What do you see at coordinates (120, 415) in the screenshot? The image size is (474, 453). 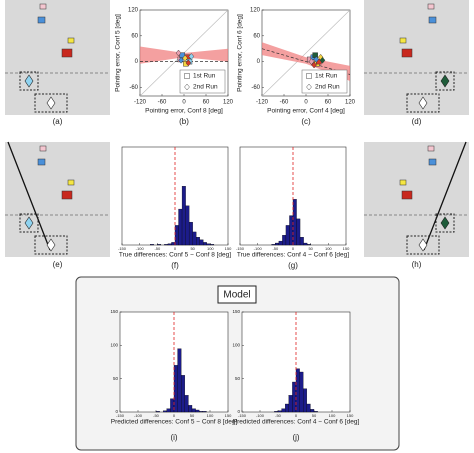 I see `x-tick-label: -150` at bounding box center [120, 415].